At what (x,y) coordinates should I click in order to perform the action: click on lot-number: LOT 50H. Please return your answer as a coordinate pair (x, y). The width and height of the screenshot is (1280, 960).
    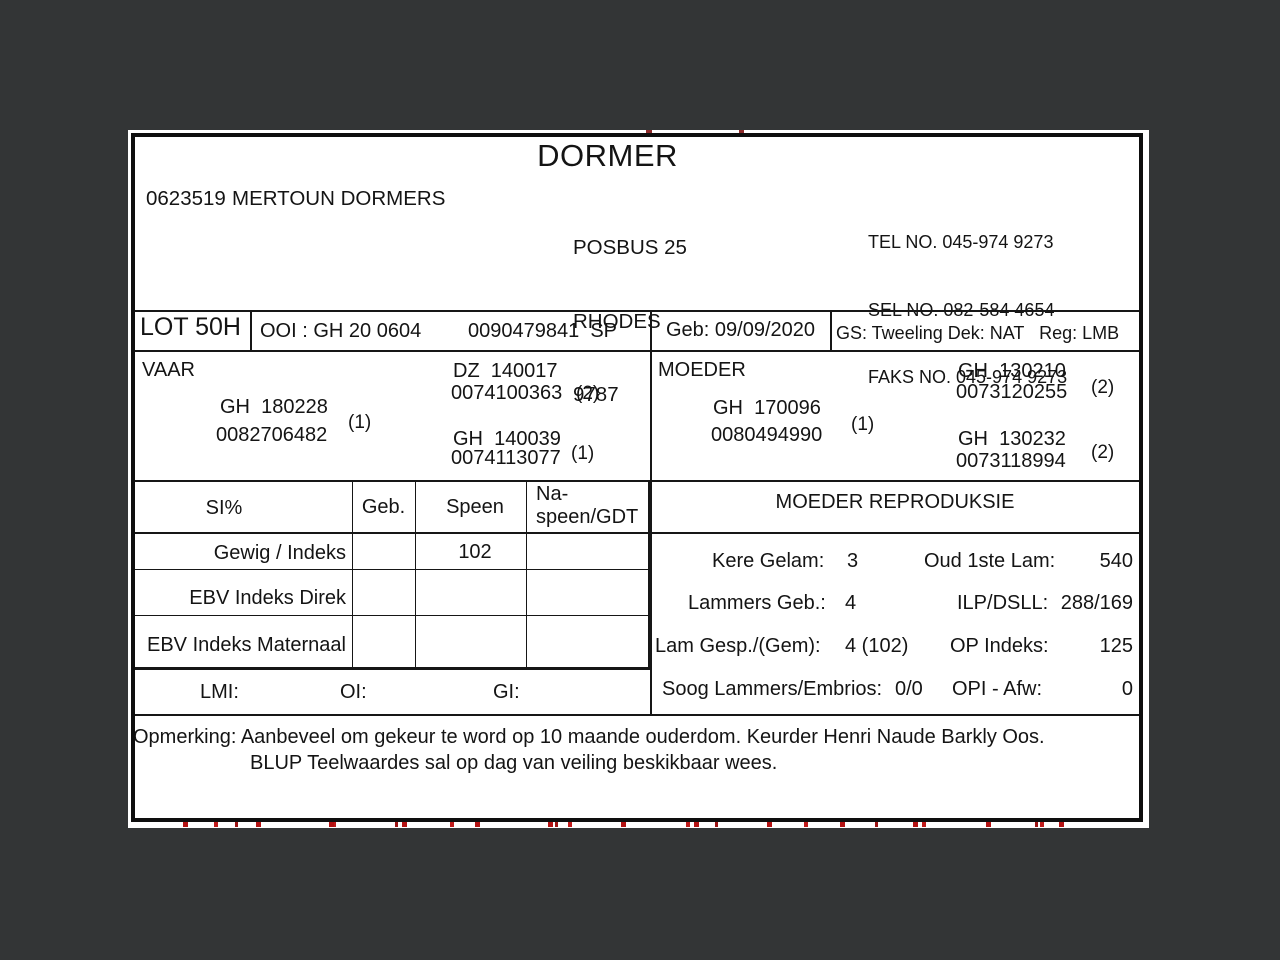
    Looking at the image, I should click on (190, 327).